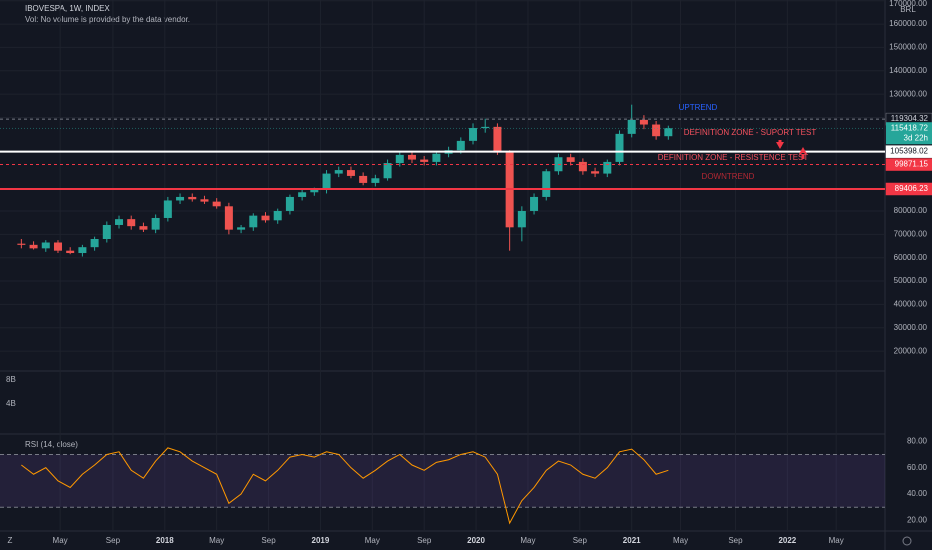 The height and width of the screenshot is (550, 932). What do you see at coordinates (917, 493) in the screenshot?
I see `rsi-tick-label: 40.00` at bounding box center [917, 493].